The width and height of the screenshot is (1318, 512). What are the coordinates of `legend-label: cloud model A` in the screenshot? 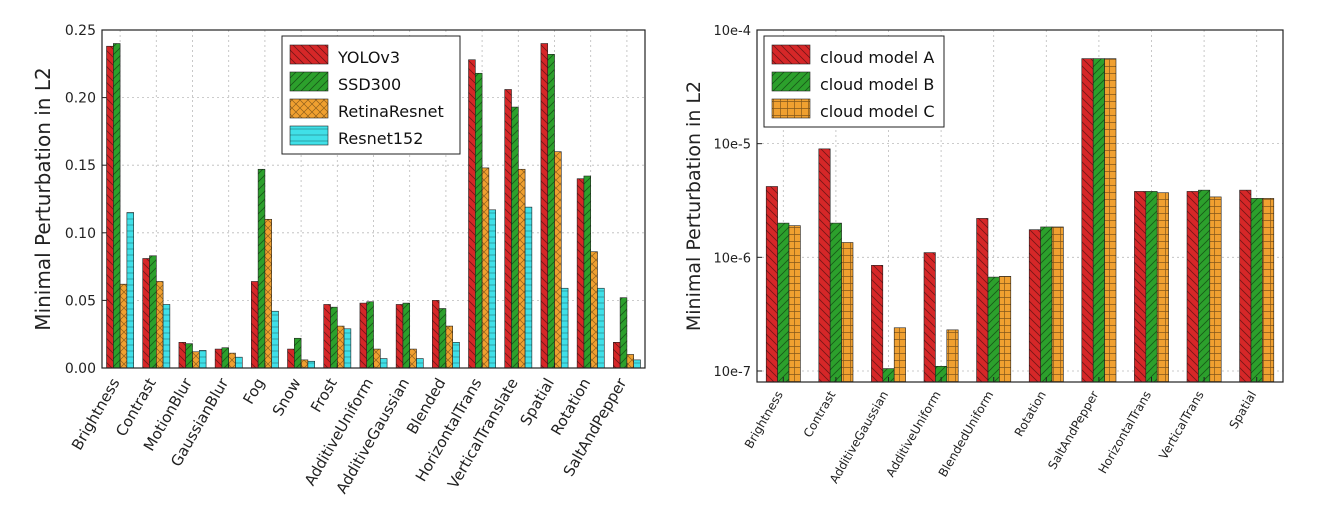 It's located at (877, 57).